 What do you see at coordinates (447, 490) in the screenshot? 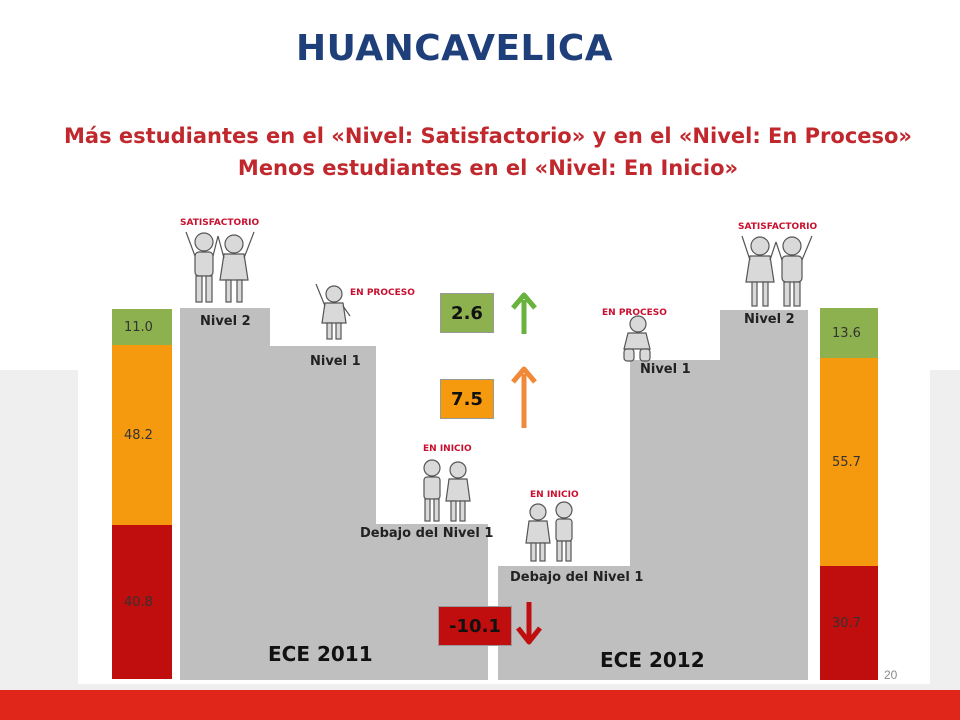
I see `children-illustration-2011-en-inicio` at bounding box center [447, 490].